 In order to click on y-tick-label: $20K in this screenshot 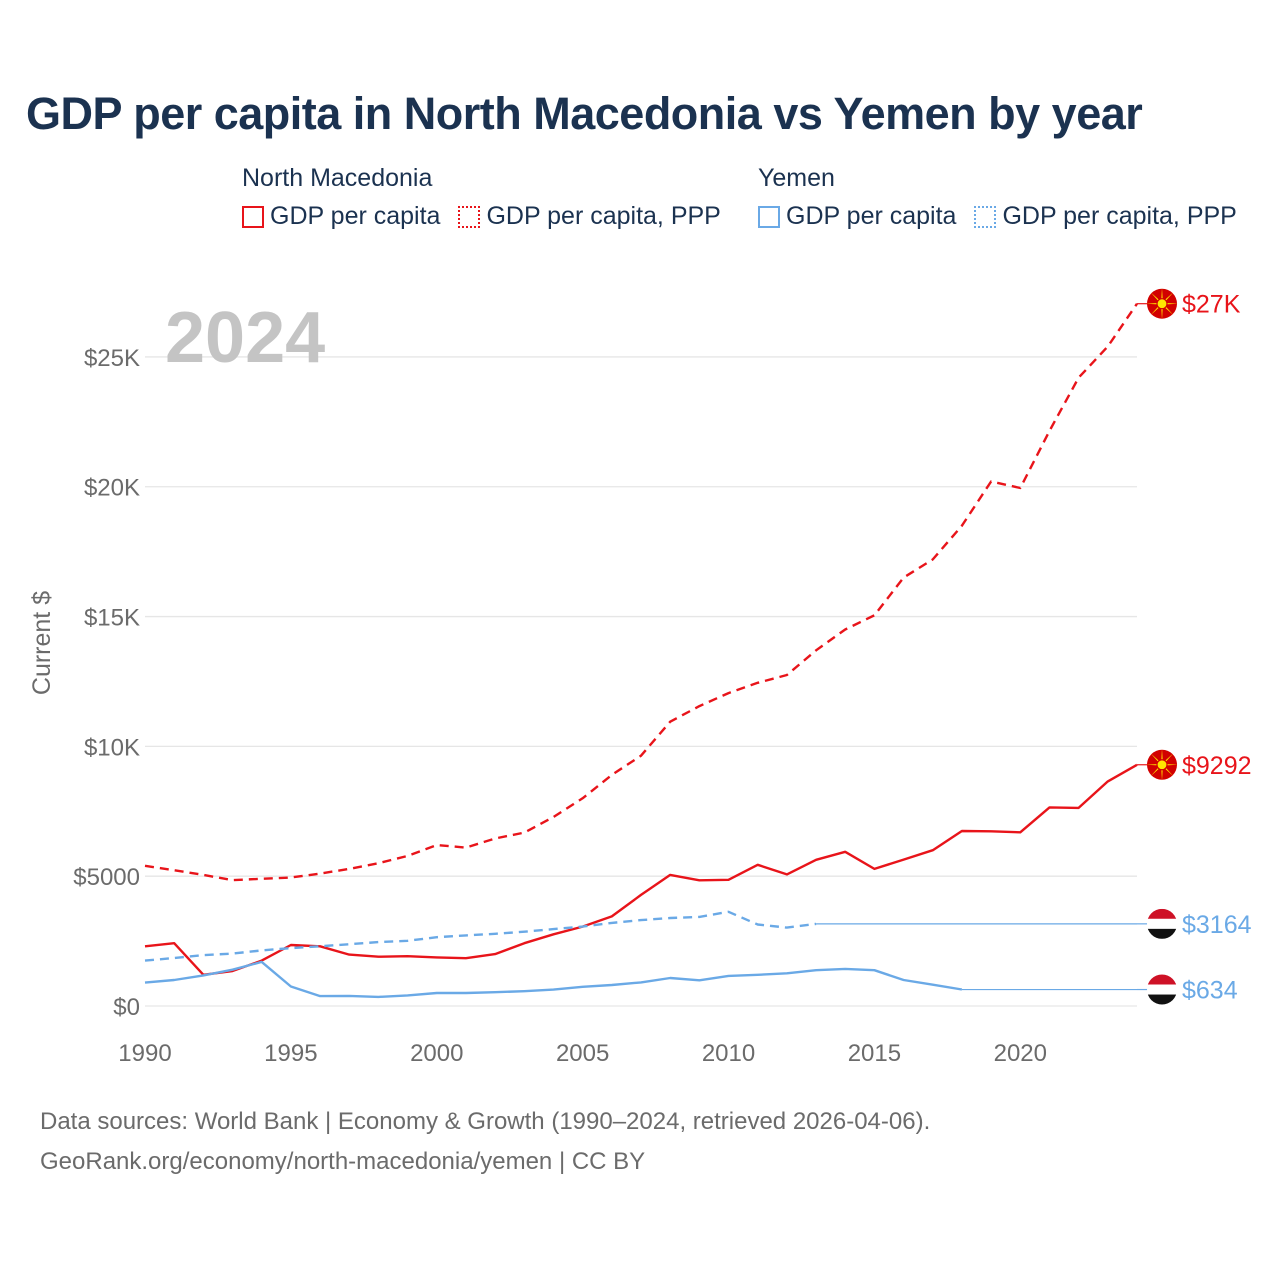, I will do `click(112, 488)`.